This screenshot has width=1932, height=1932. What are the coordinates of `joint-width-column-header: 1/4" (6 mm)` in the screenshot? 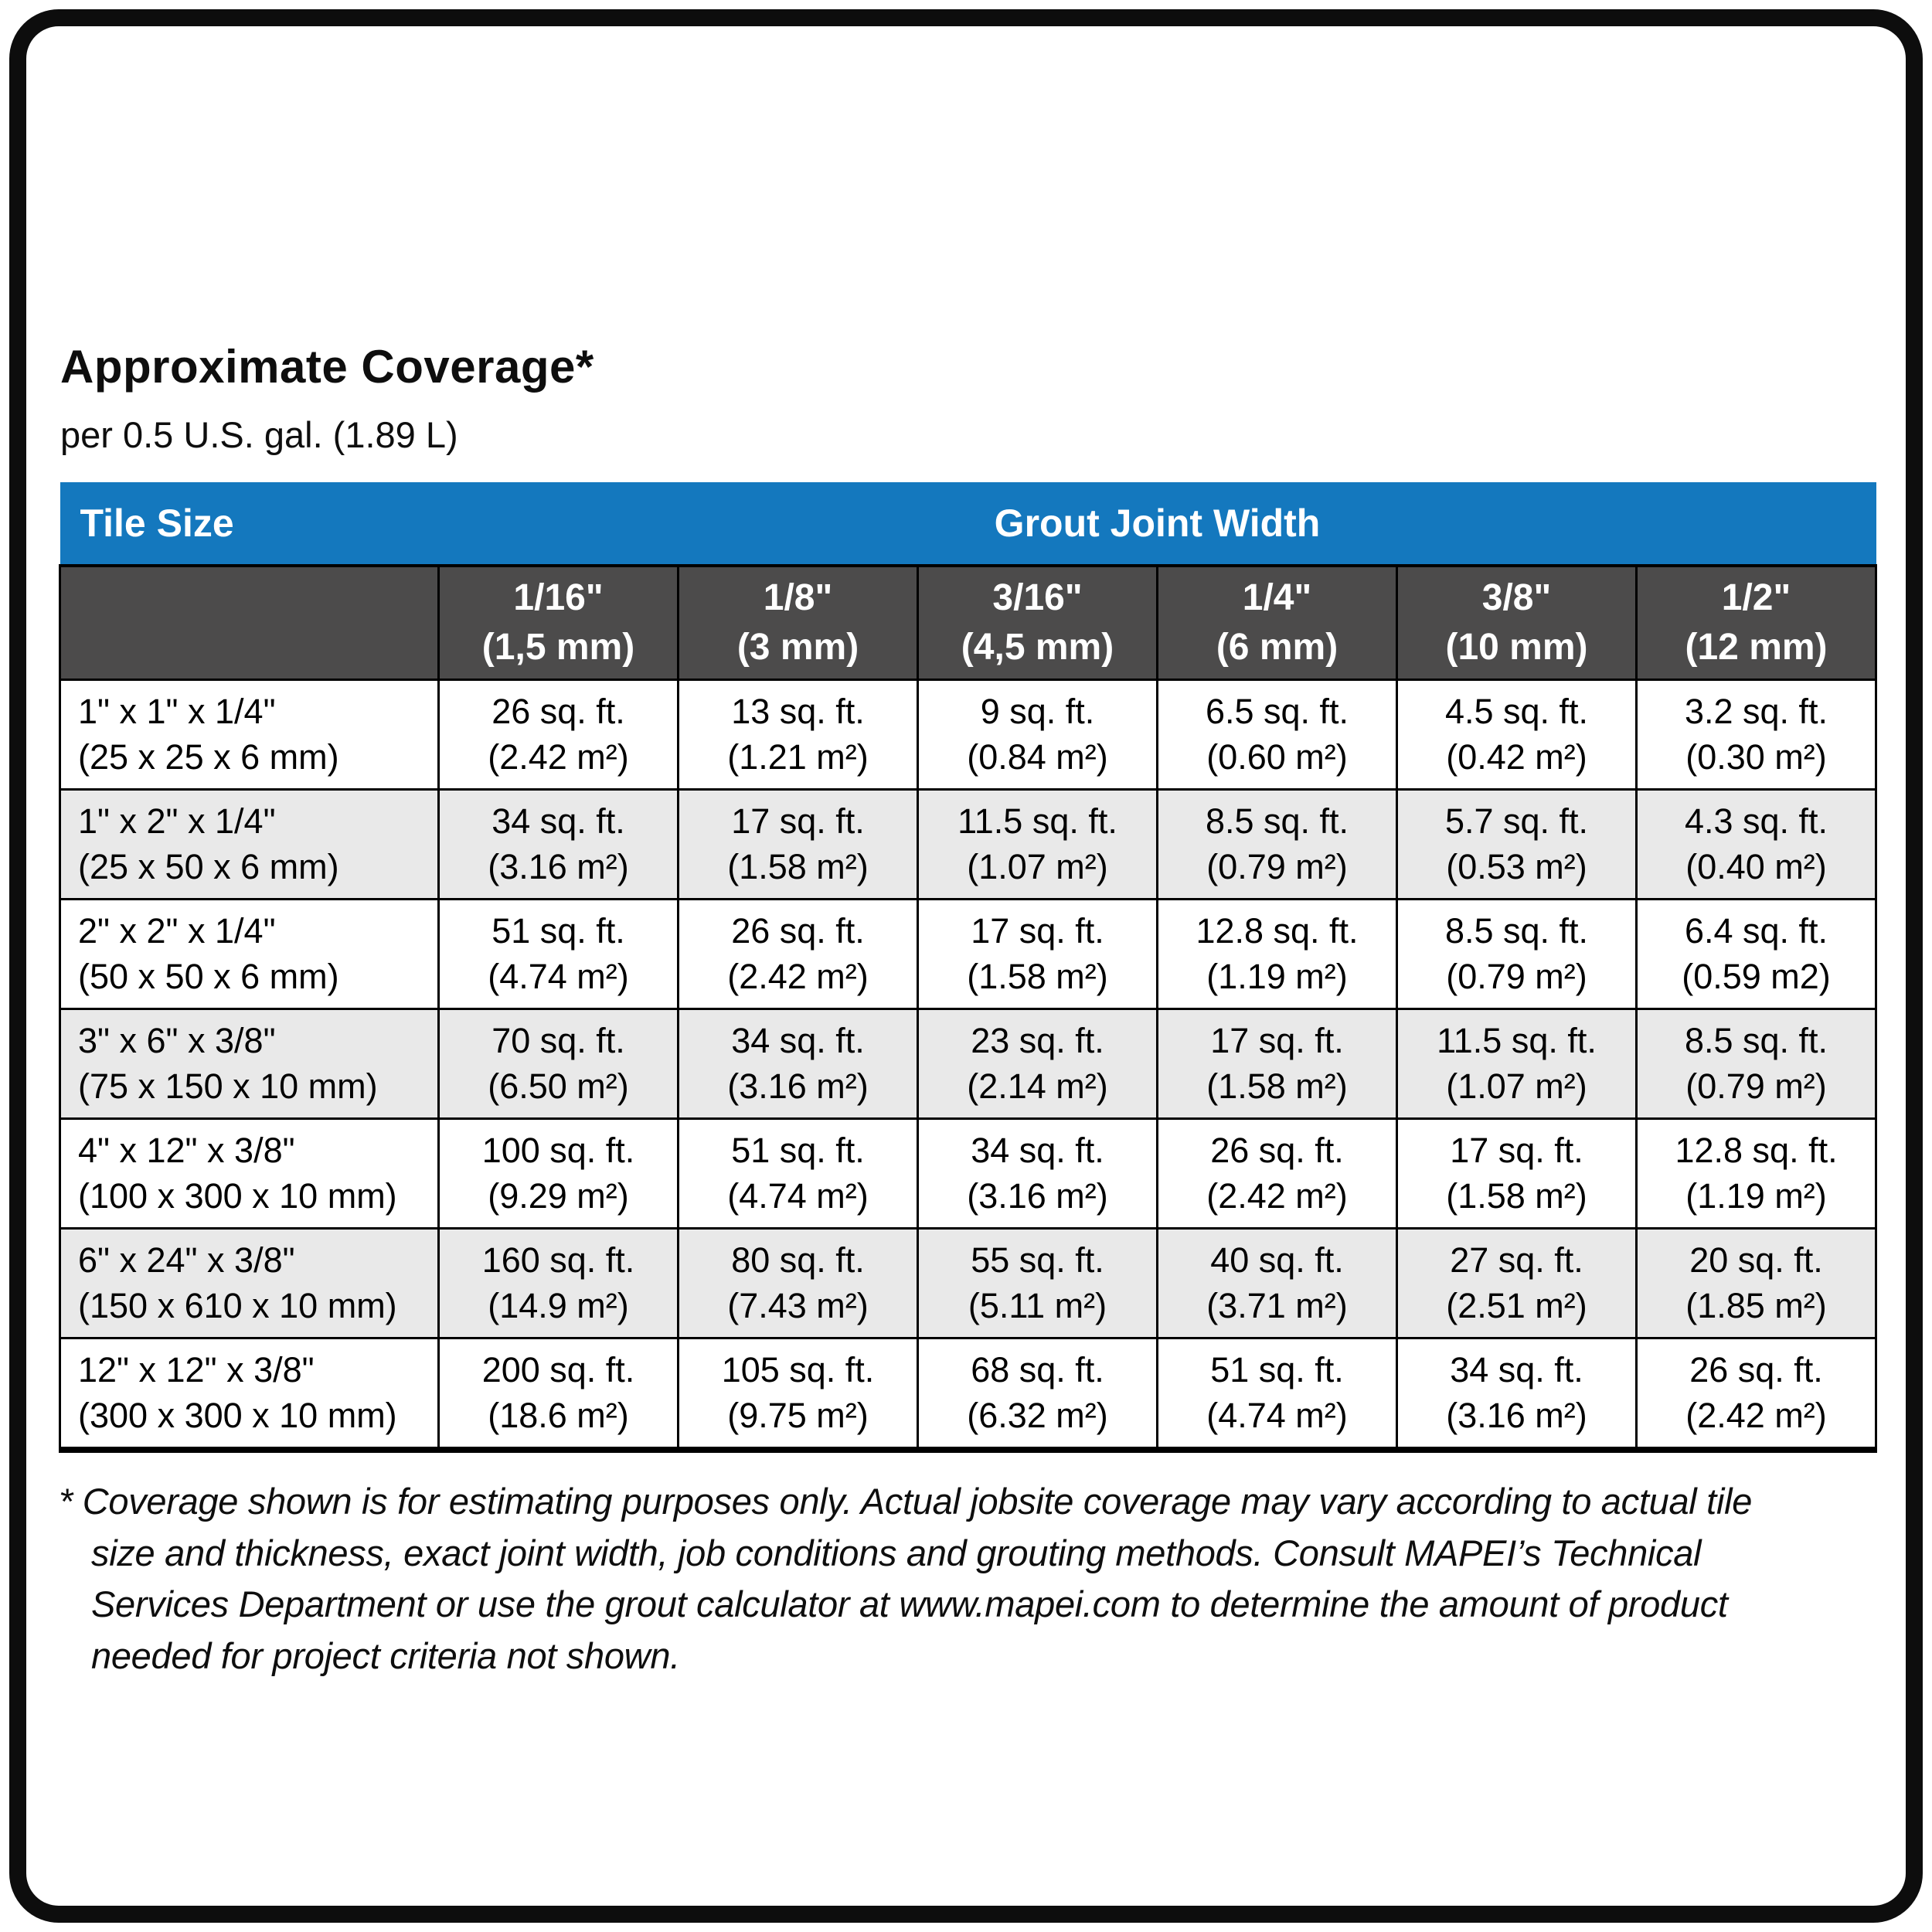 It's located at (1277, 623).